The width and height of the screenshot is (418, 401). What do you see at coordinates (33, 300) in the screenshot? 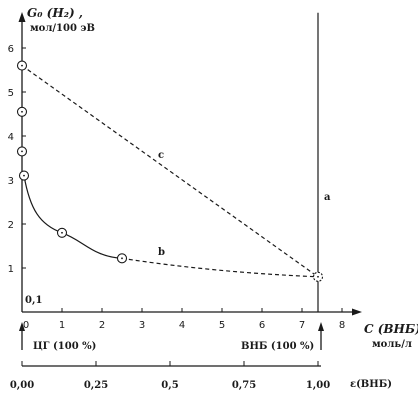
I see `origin-label: 0,1` at bounding box center [33, 300].